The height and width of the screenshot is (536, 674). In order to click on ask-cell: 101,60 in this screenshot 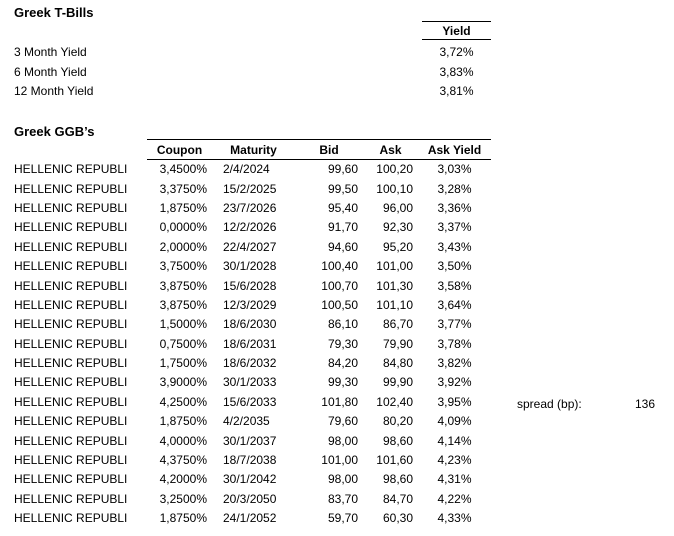, I will do `click(394, 460)`.